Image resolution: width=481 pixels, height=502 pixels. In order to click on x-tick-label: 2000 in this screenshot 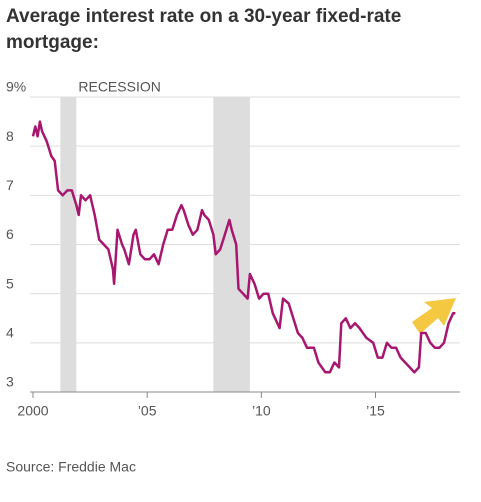, I will do `click(32, 411)`.